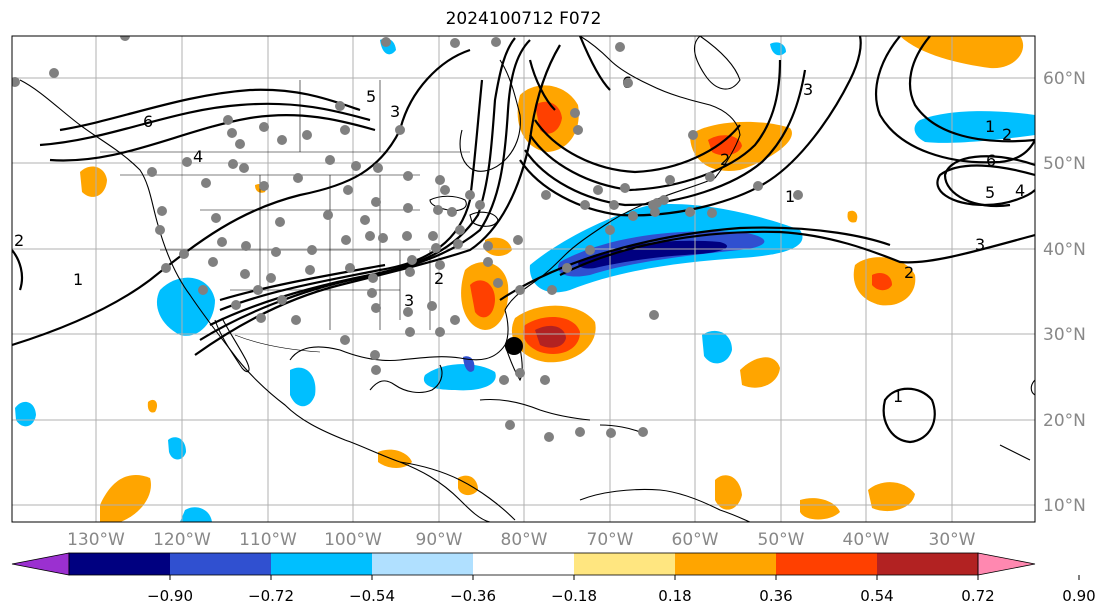 The image size is (1105, 615). I want to click on lat-label: 20°N, so click(1064, 421).